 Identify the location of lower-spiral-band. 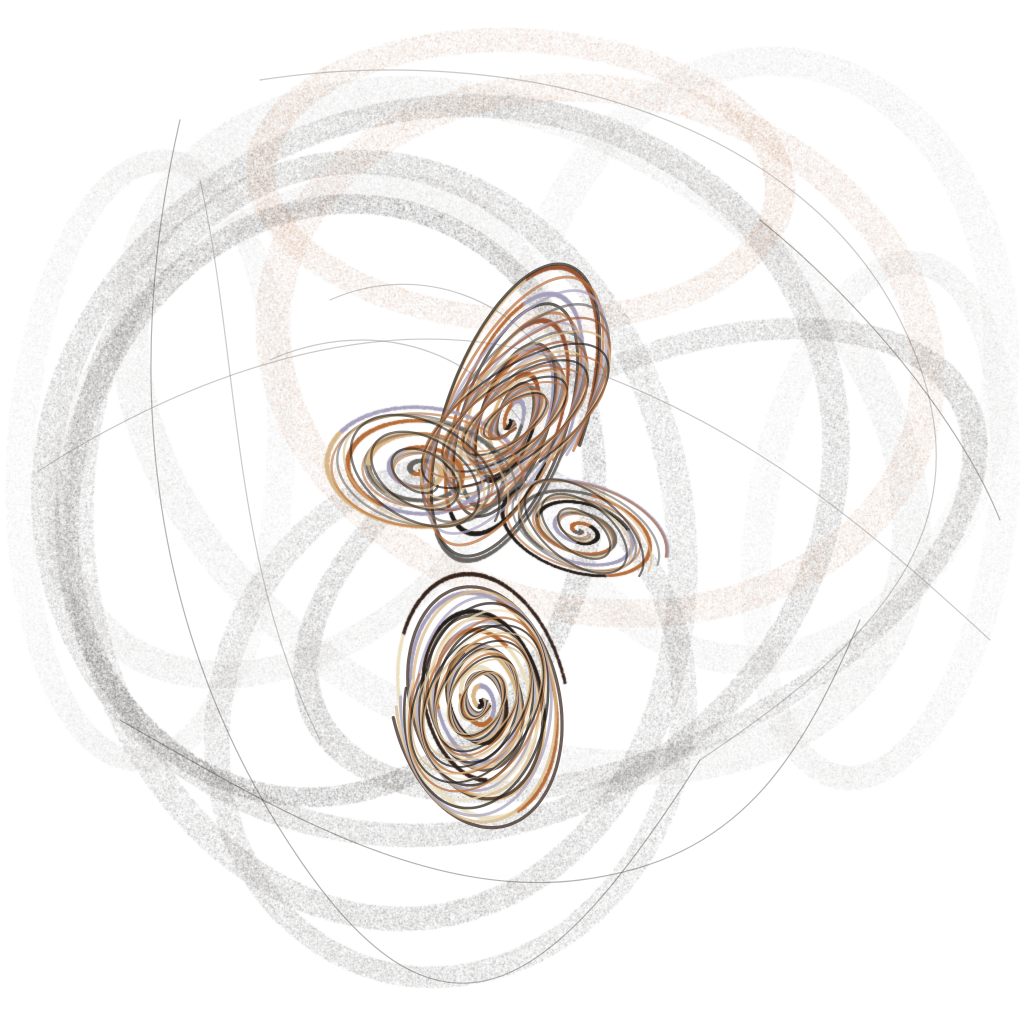
(477, 703).